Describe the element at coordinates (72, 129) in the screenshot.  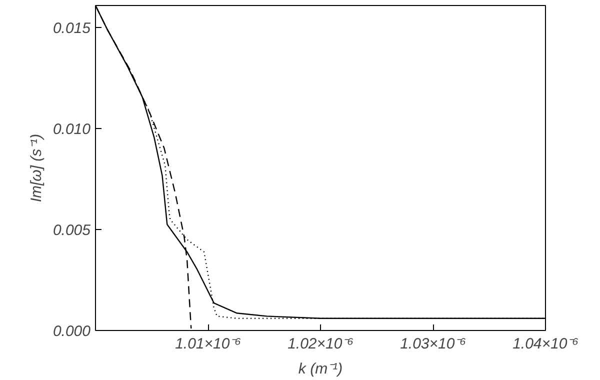
I see `y-tick-label: 0.010` at that location.